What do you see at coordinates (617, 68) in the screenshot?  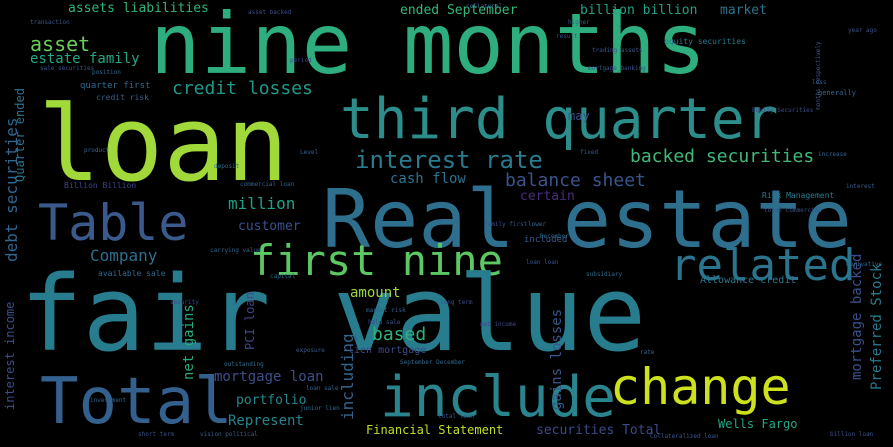 I see `word: mortgage banking` at bounding box center [617, 68].